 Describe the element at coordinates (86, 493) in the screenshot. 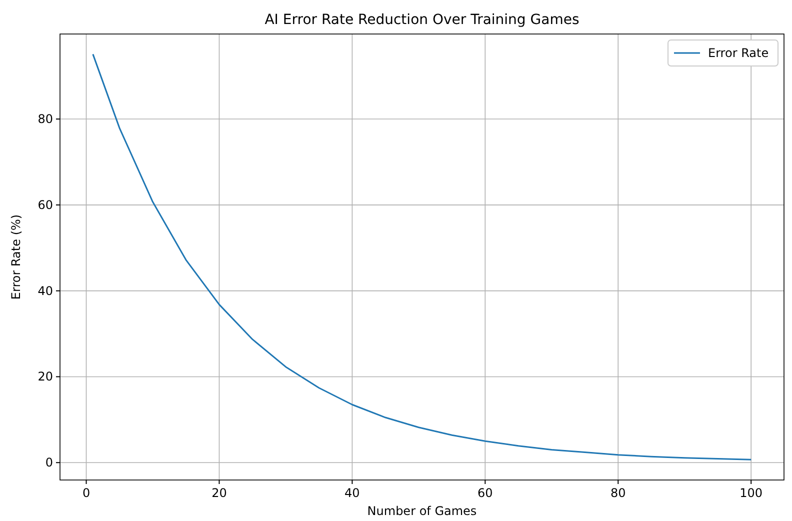

I see `x-tick-label: 0` at that location.